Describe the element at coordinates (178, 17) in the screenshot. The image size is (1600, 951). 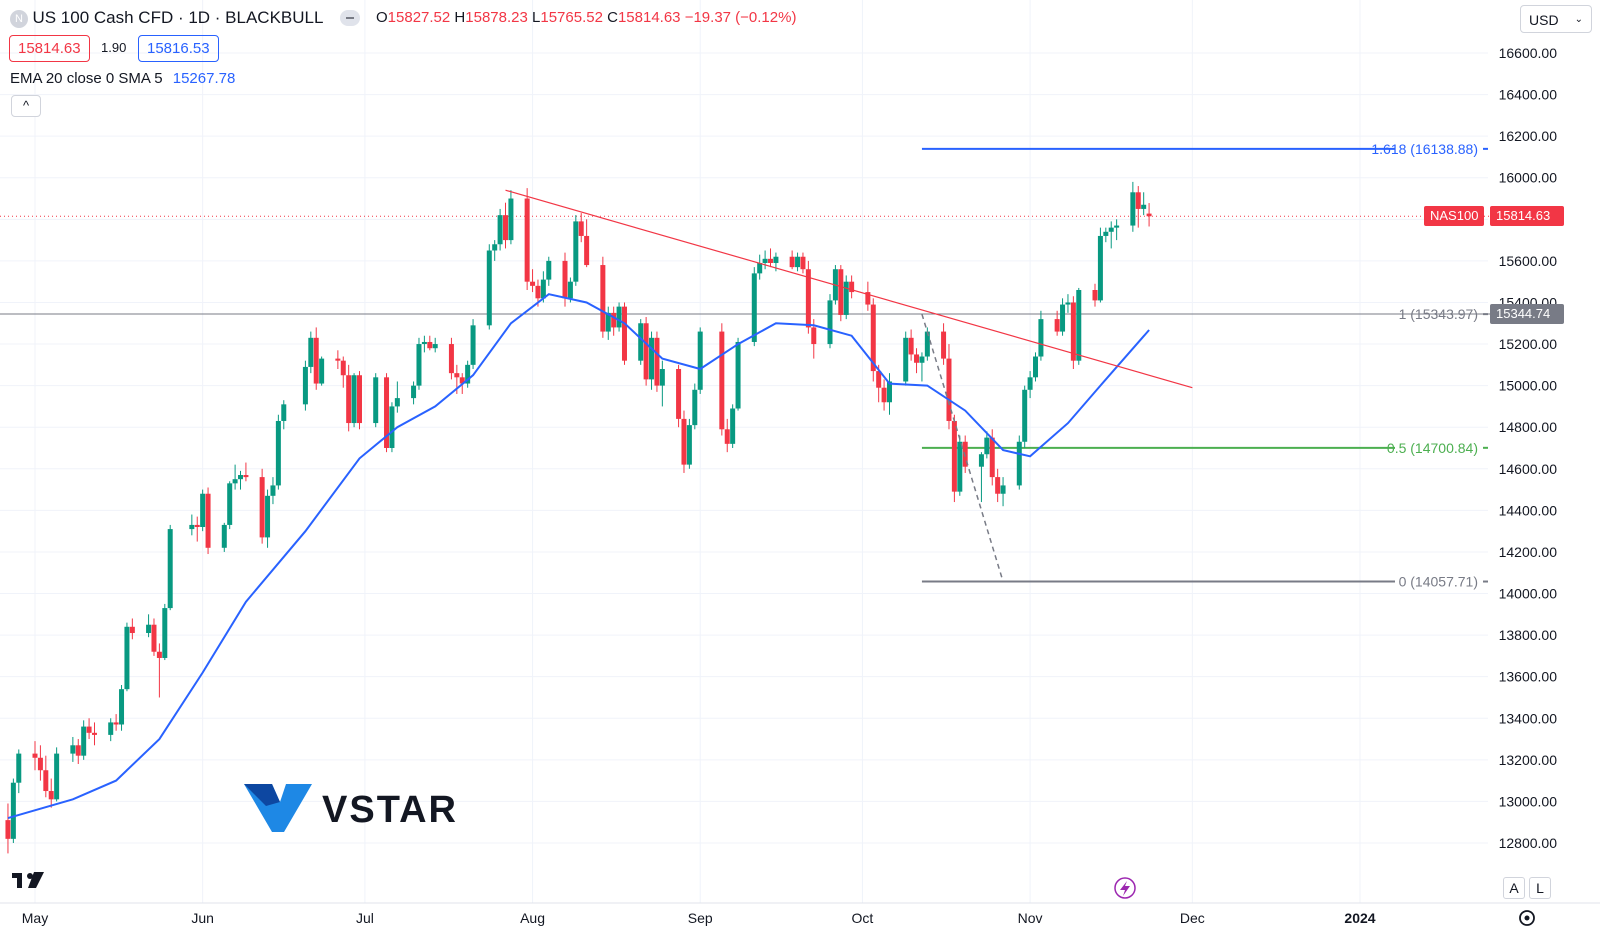
I see `symbol-title: US 100 Cash CFD · 1D · BLACKBULL` at that location.